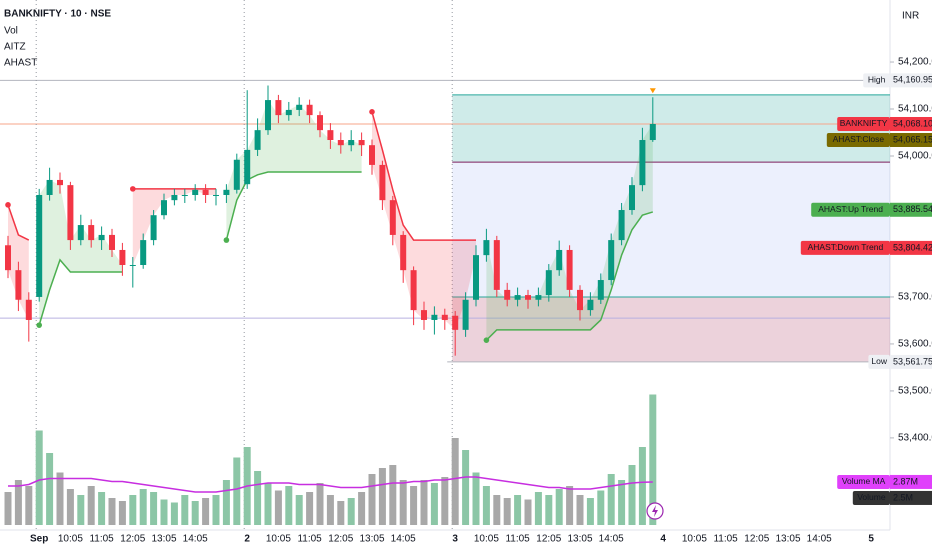 The width and height of the screenshot is (932, 550). Describe the element at coordinates (915, 344) in the screenshot. I see `y-tick-label: 53,600.00` at that location.